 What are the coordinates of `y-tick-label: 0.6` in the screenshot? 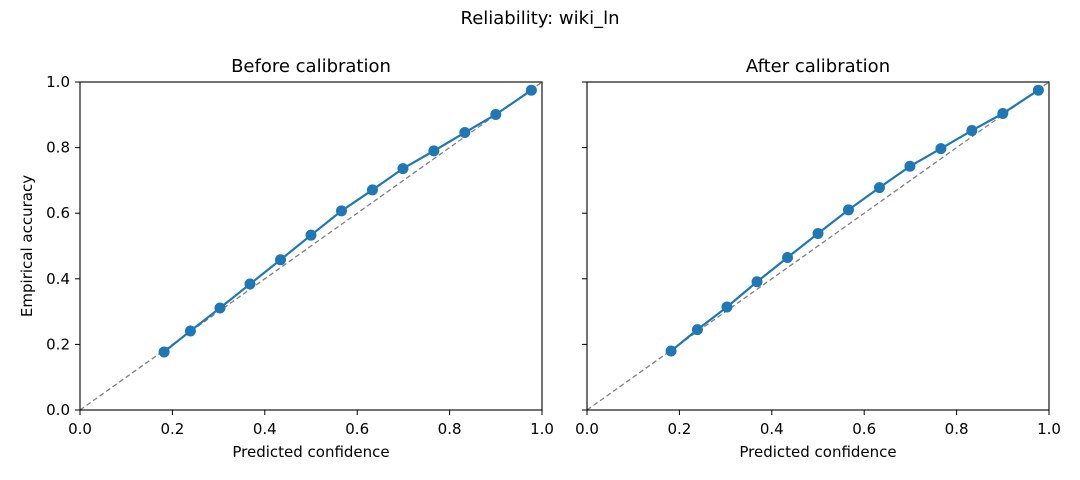 It's located at (58, 213).